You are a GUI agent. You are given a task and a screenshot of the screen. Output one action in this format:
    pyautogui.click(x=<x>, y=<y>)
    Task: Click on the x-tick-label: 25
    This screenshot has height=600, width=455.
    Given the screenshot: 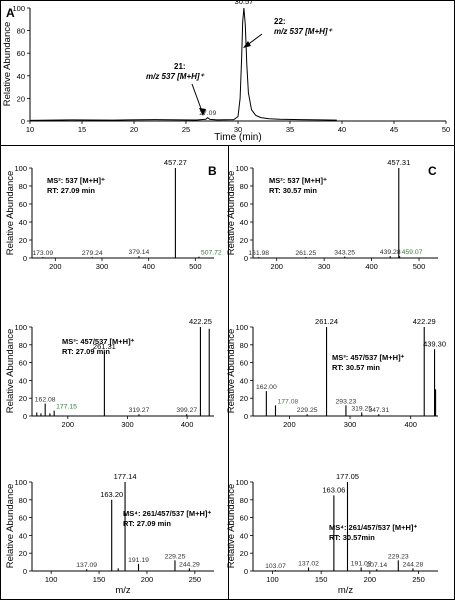 What is the action you would take?
    pyautogui.click(x=186, y=129)
    